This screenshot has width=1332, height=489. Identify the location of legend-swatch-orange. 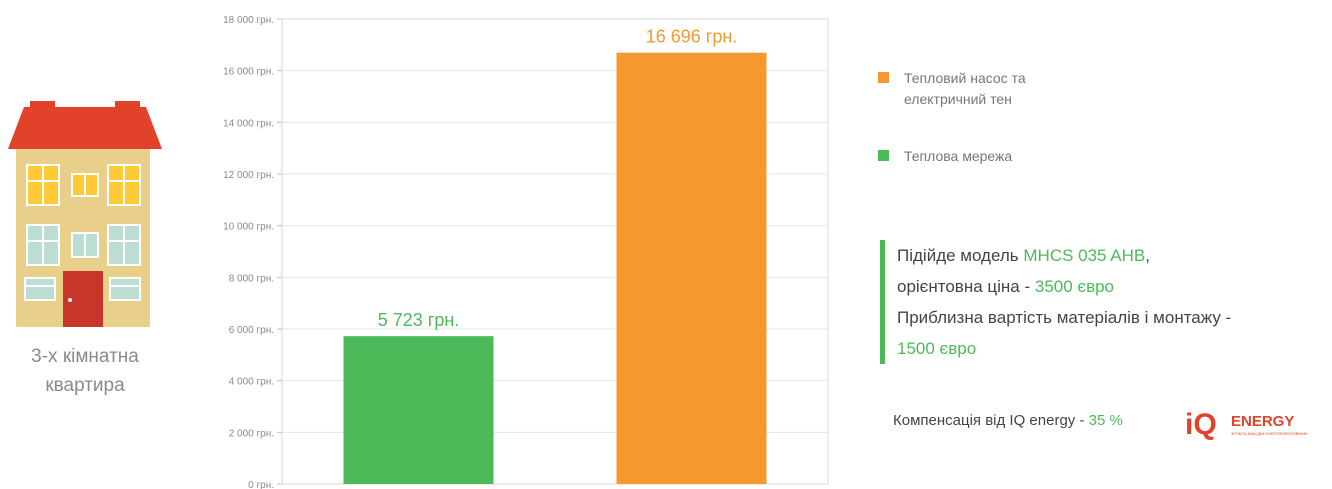
(883, 77).